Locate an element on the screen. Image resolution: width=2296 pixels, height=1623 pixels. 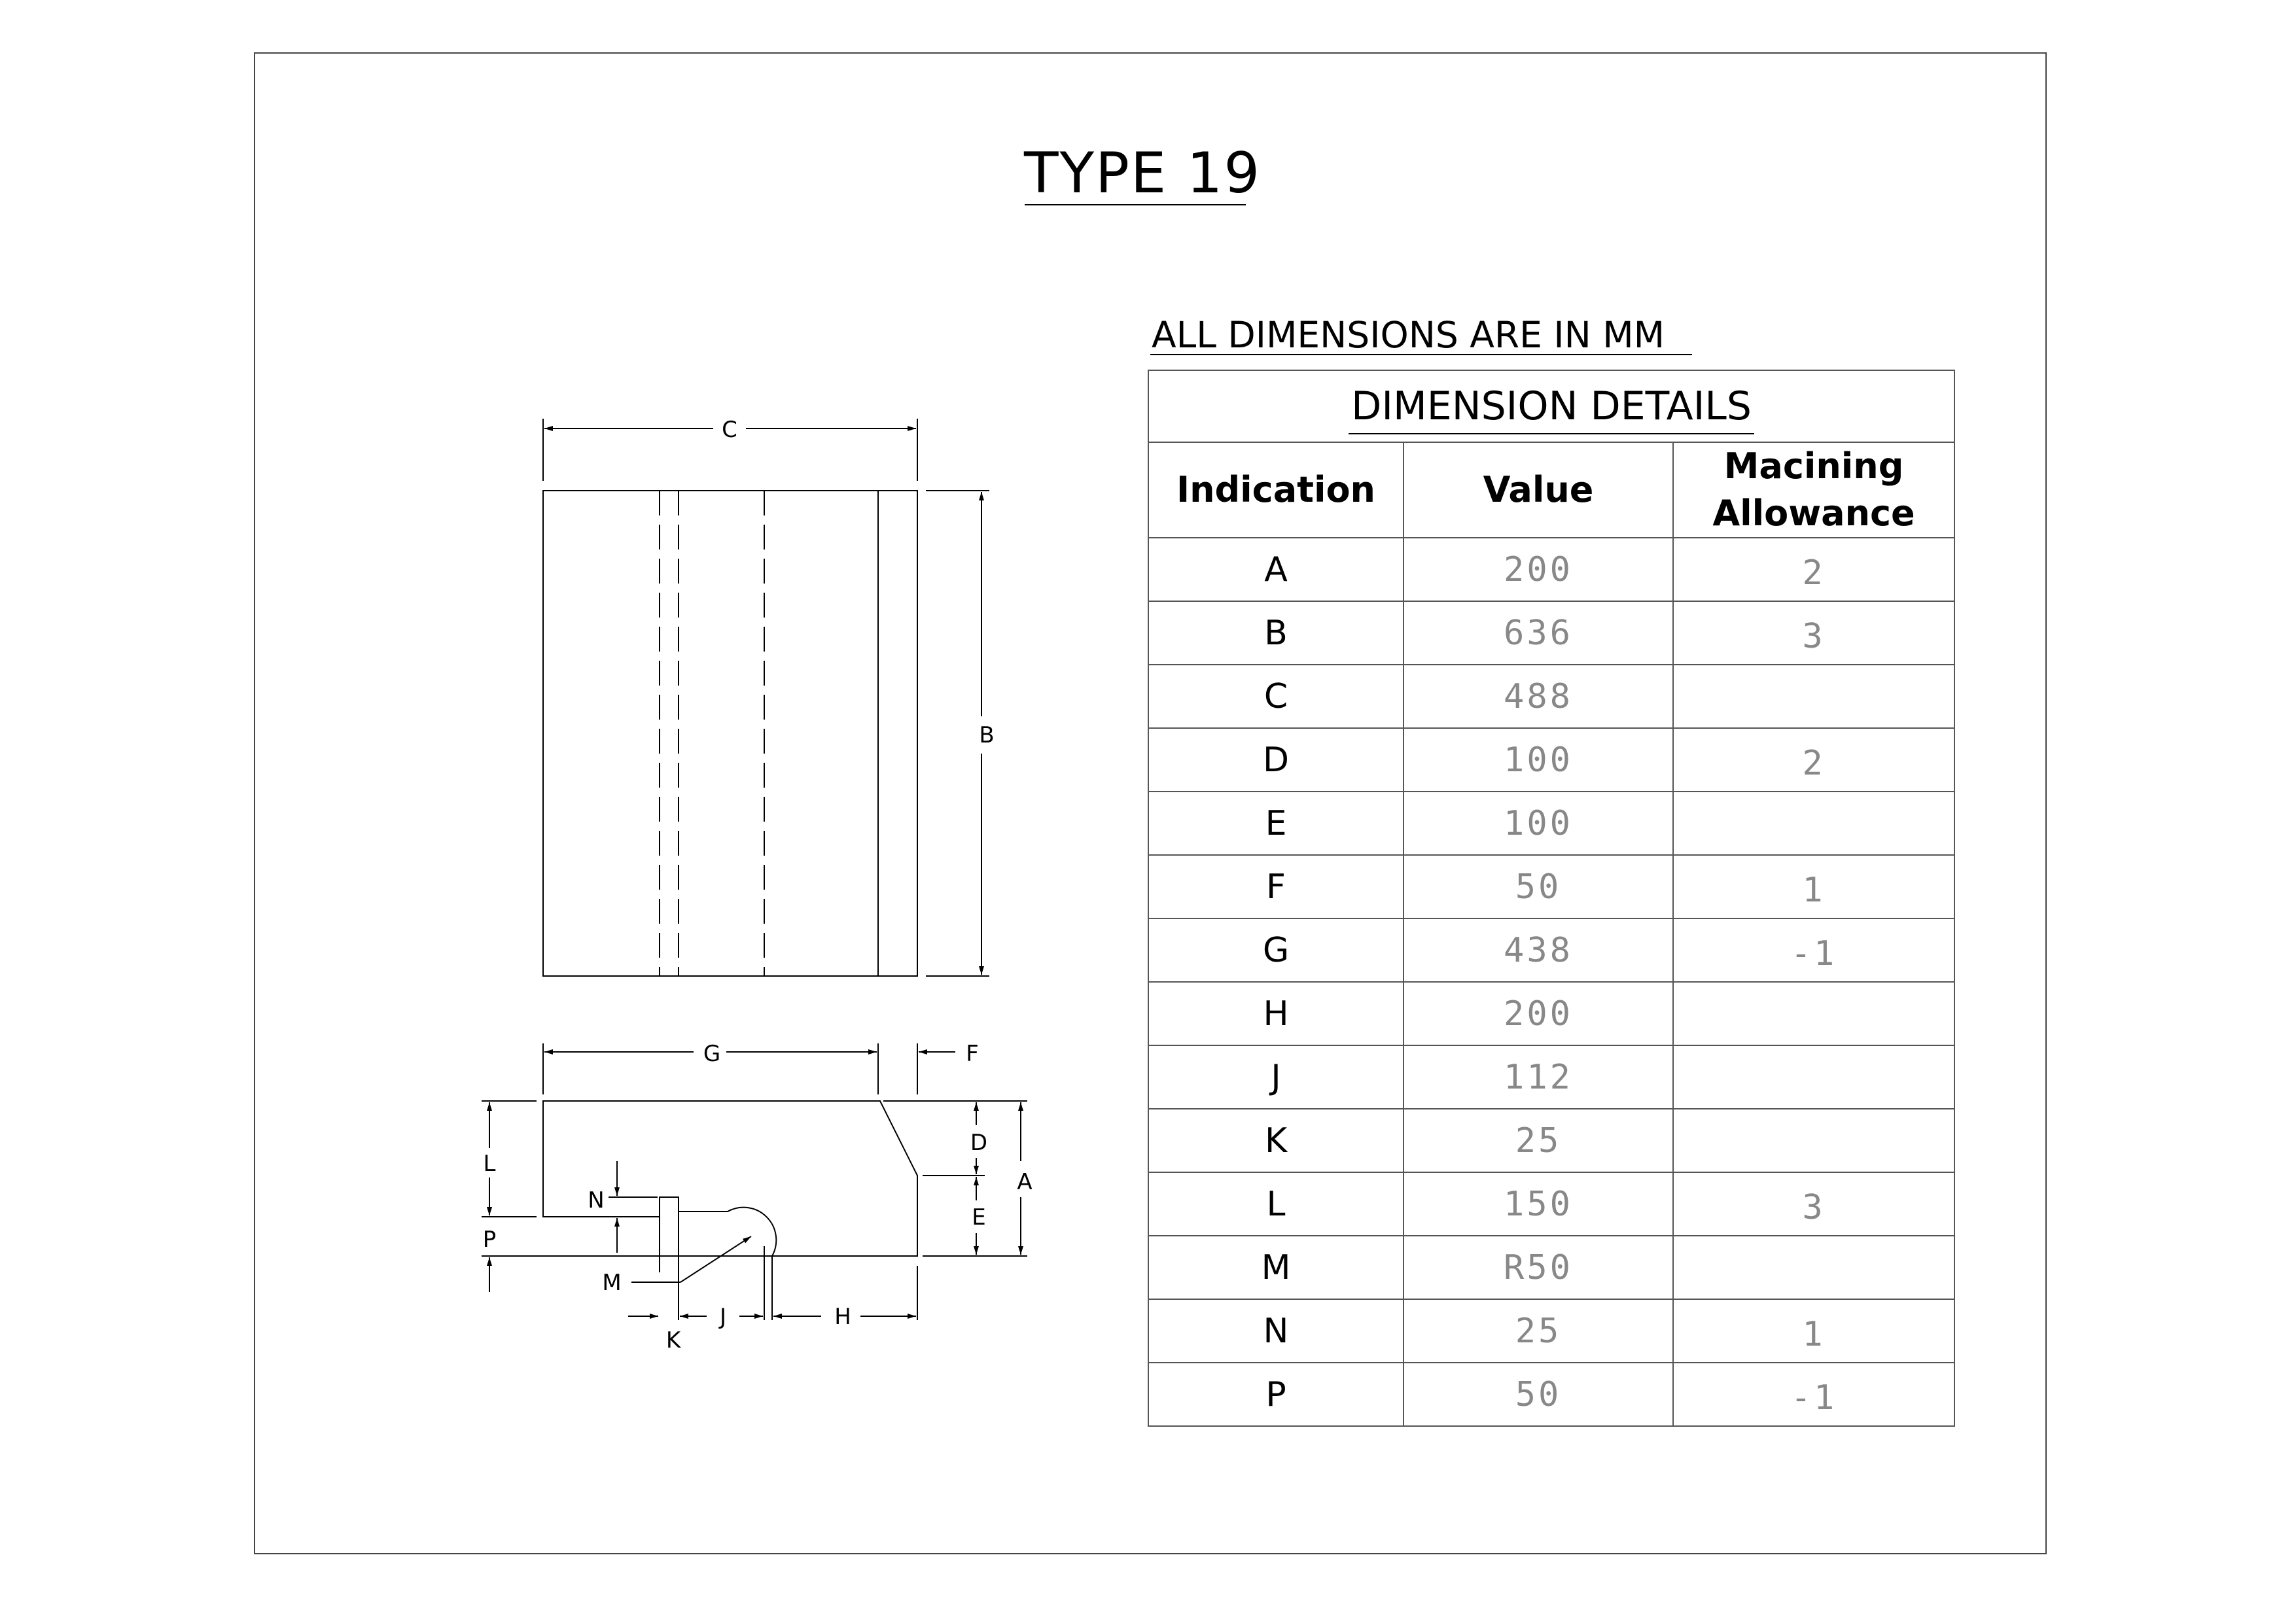
front-view is located at coordinates (755, 1182).